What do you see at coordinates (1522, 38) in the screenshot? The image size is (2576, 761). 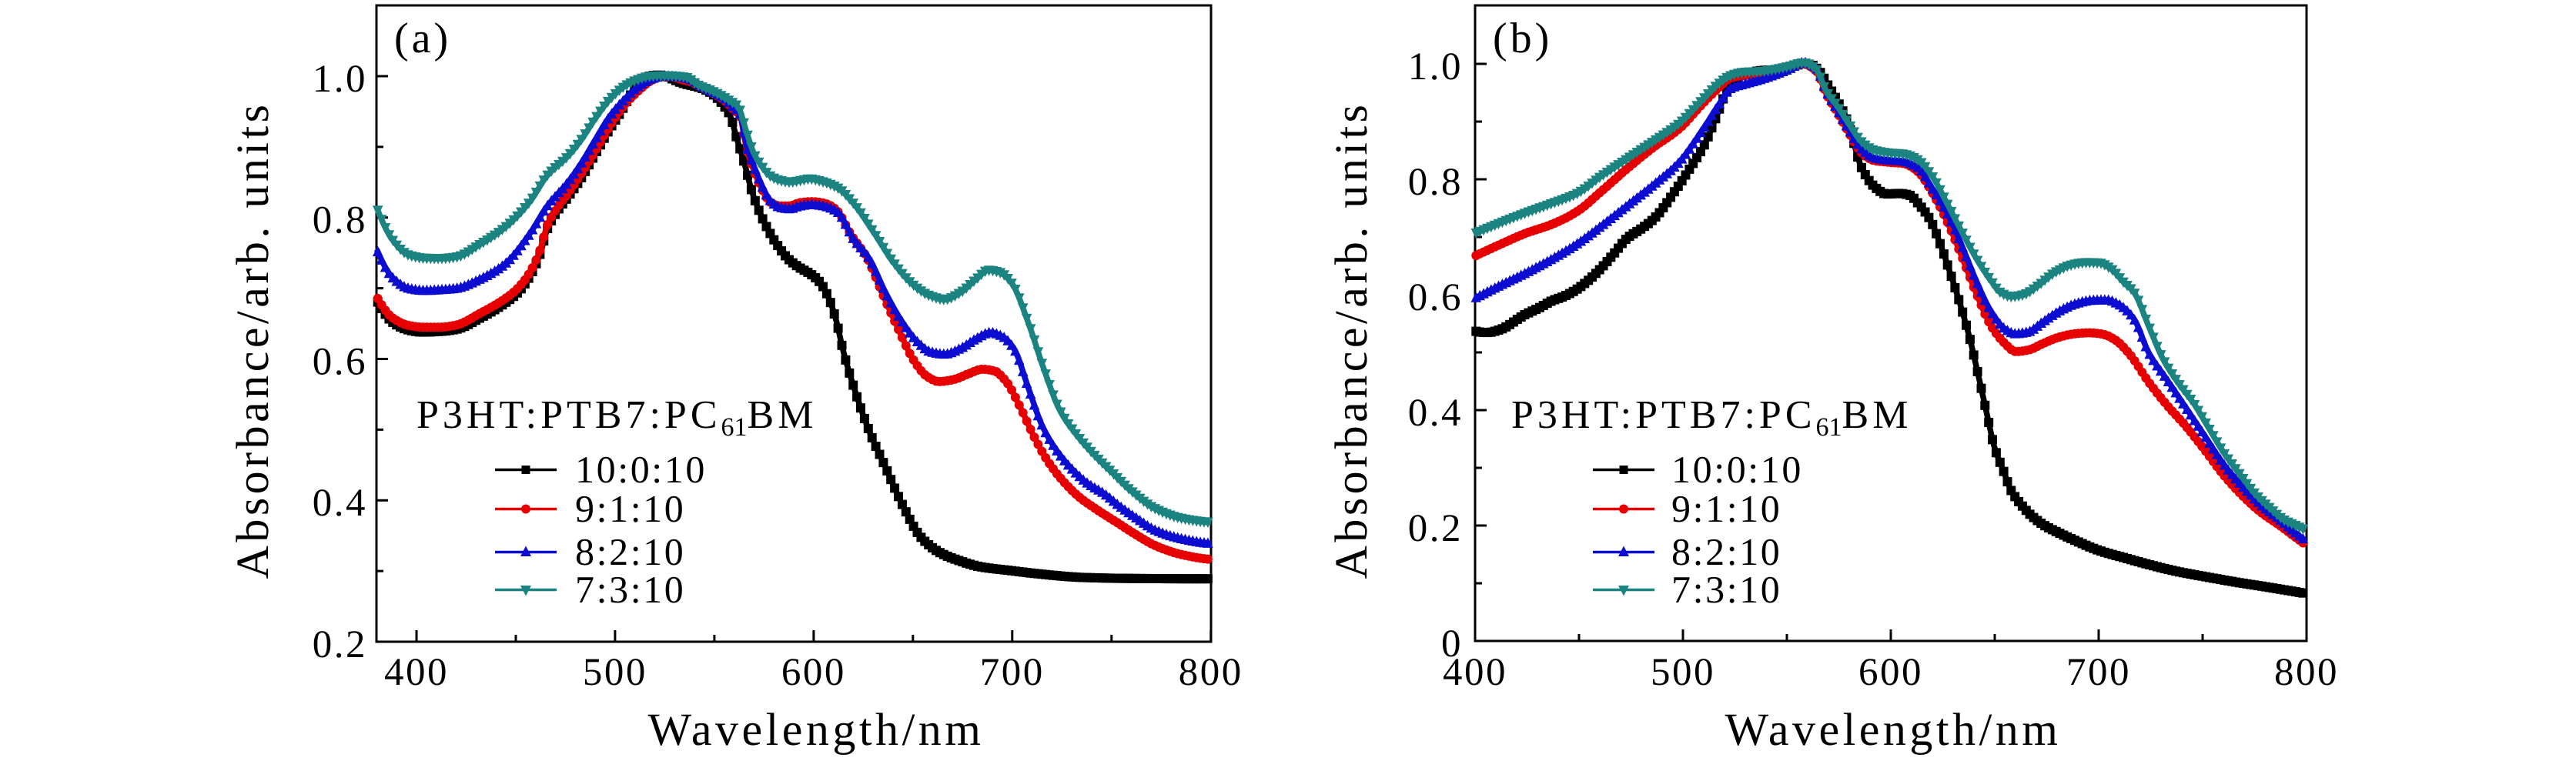 I see `svg-text: (b)` at bounding box center [1522, 38].